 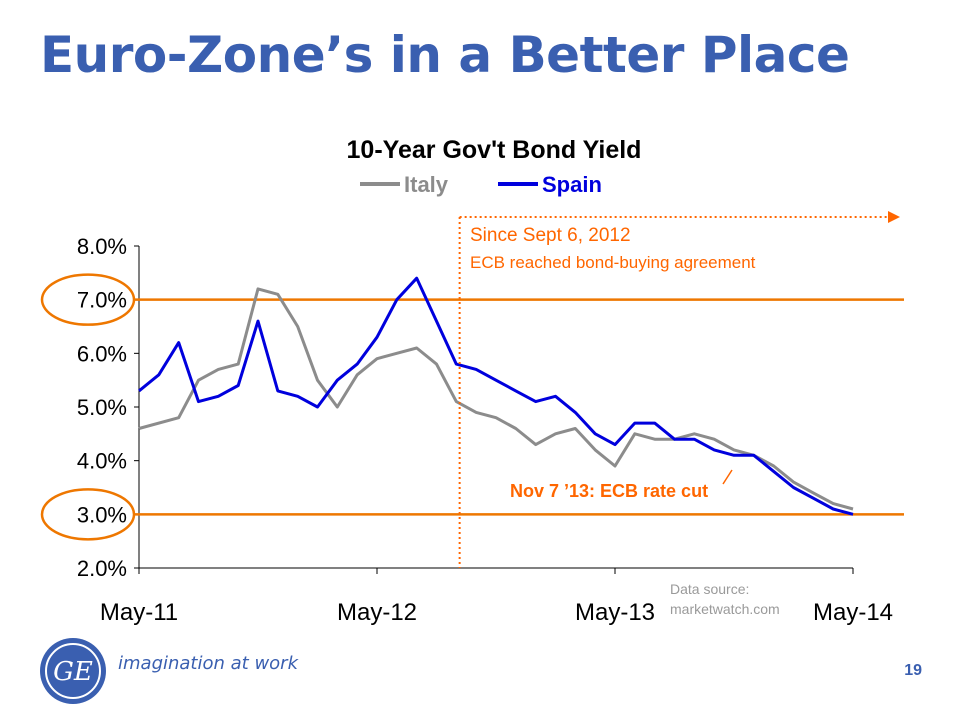 What do you see at coordinates (102, 568) in the screenshot?
I see `y-tick-label: 2.0%` at bounding box center [102, 568].